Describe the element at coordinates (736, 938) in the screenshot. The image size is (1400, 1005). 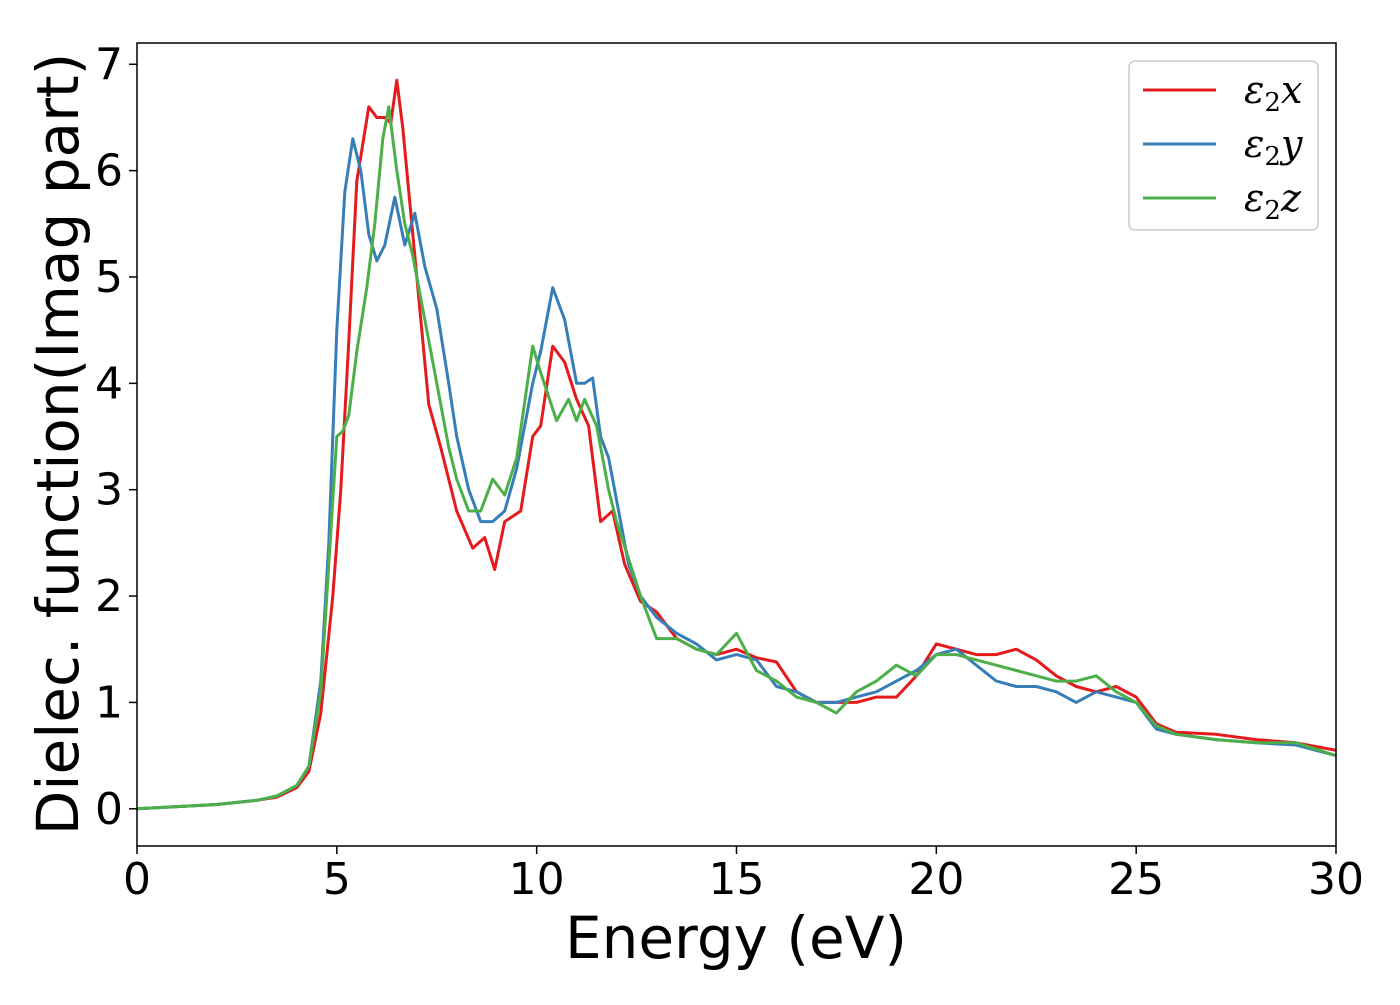
I see `x-axis-label: Energy (eV)` at that location.